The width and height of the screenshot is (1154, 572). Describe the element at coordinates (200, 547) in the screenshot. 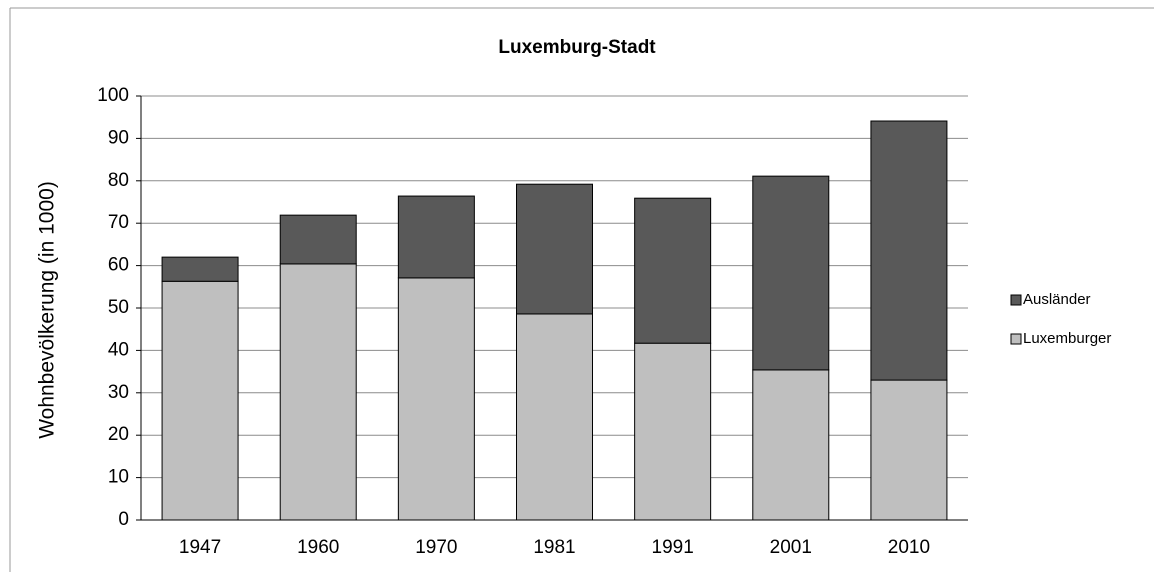

I see `x-tick-label: 1947` at that location.